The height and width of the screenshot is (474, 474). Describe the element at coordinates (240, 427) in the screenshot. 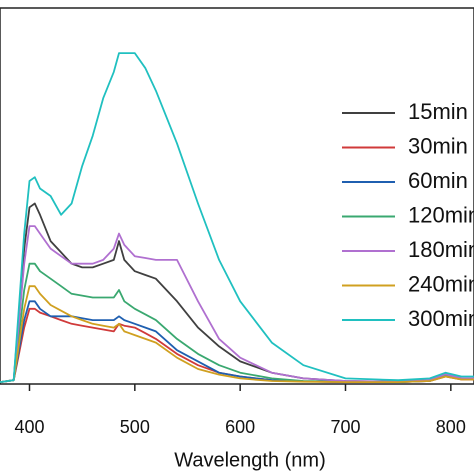

I see `x-tick-label: 600` at that location.